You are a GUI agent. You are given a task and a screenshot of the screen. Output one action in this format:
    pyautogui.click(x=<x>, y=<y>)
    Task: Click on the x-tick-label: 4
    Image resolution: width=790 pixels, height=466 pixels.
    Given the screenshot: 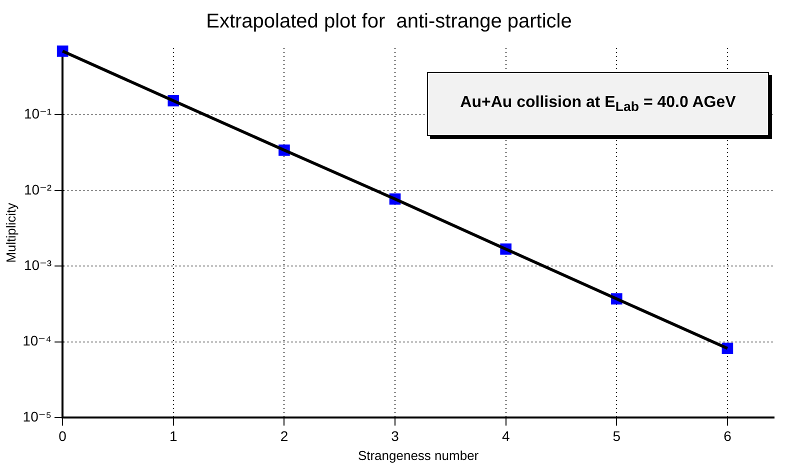 What is the action you would take?
    pyautogui.click(x=506, y=436)
    